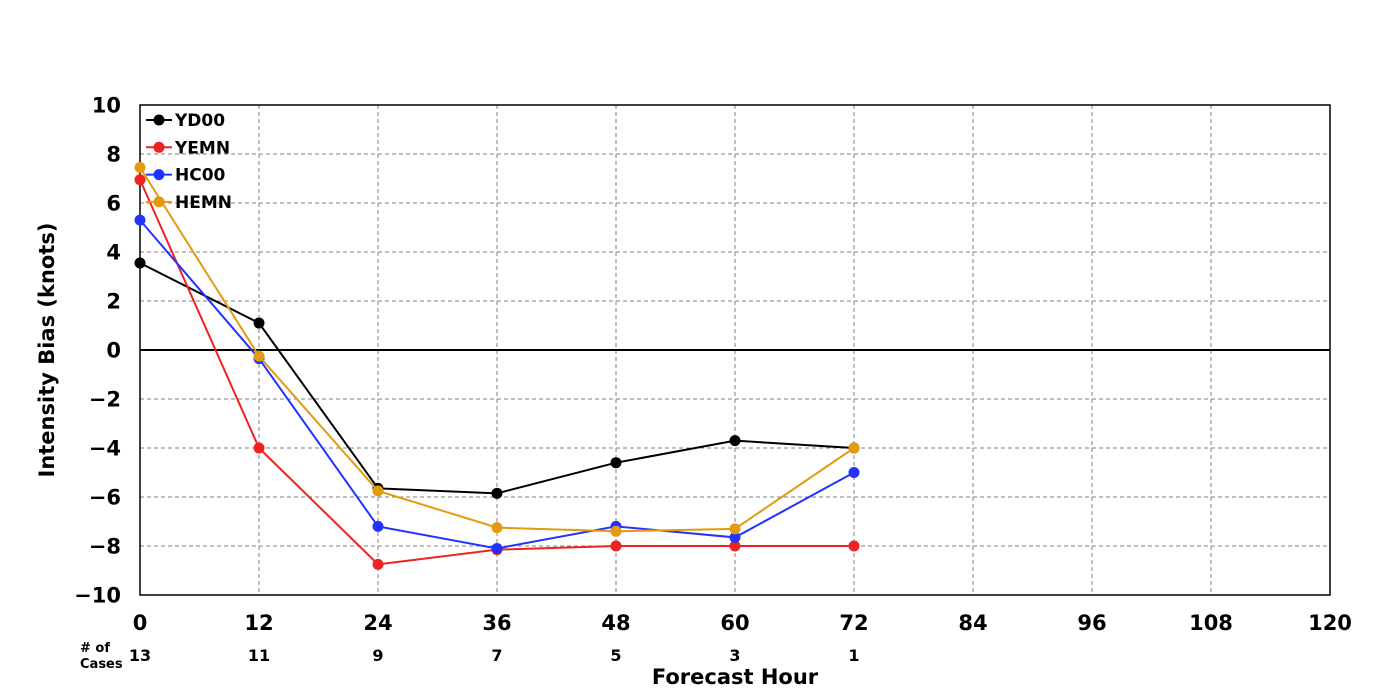 The width and height of the screenshot is (1400, 700). Describe the element at coordinates (105, 400) in the screenshot. I see `y-tick-label: −2` at that location.